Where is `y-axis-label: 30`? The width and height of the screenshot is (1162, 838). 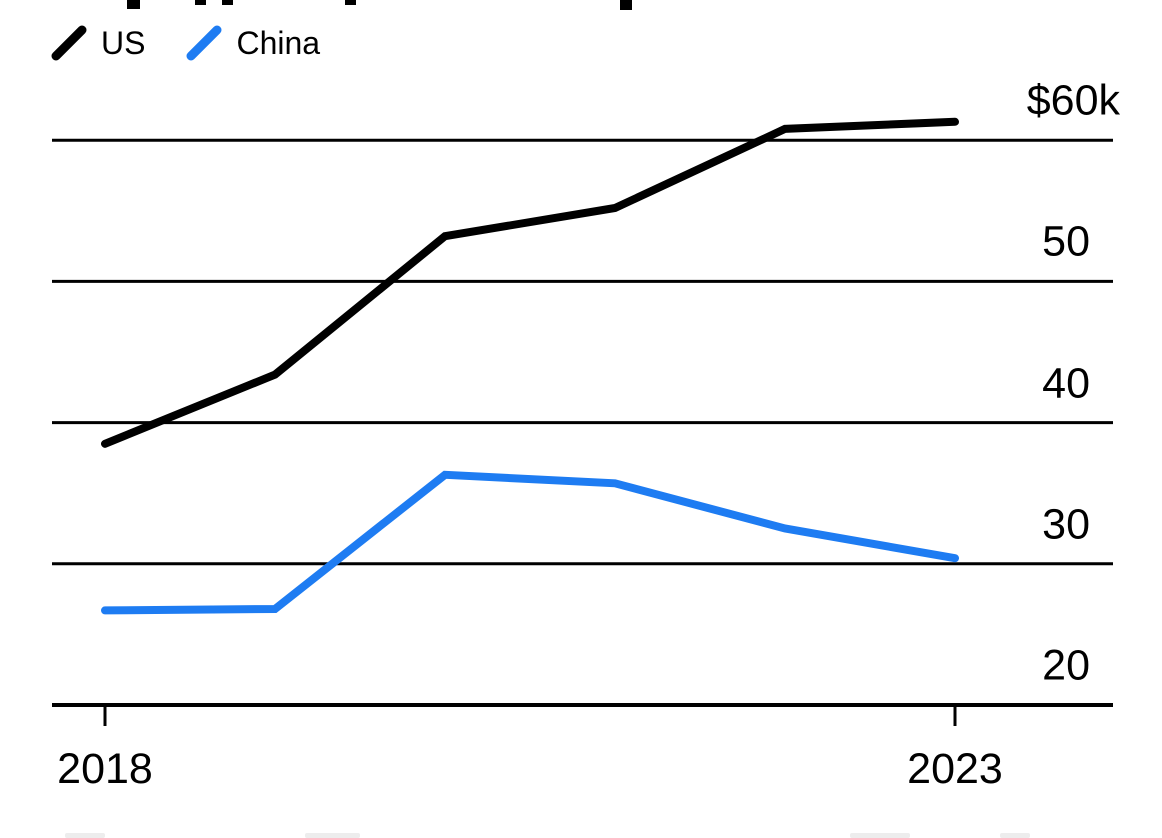 y-axis-label: 30 is located at coordinates (1066, 524).